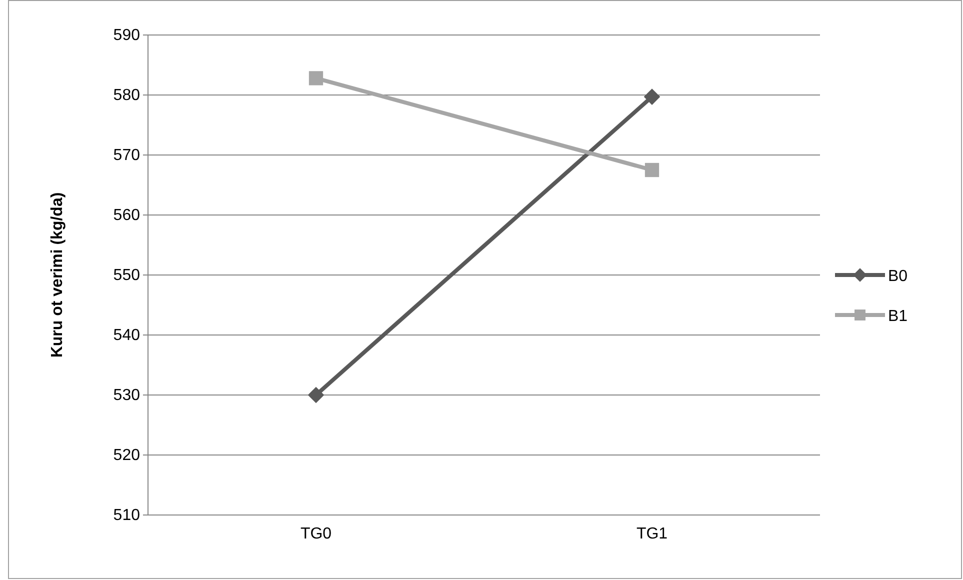 This screenshot has height=580, width=963. What do you see at coordinates (126, 275) in the screenshot?
I see `y-tick-label: 550` at bounding box center [126, 275].